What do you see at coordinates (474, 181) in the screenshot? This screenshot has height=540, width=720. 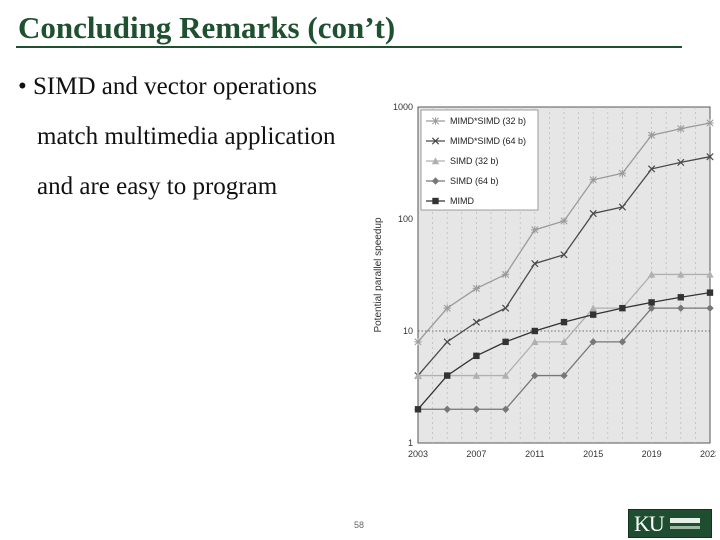 I see `legend-label: SIMD (64 b)` at bounding box center [474, 181].